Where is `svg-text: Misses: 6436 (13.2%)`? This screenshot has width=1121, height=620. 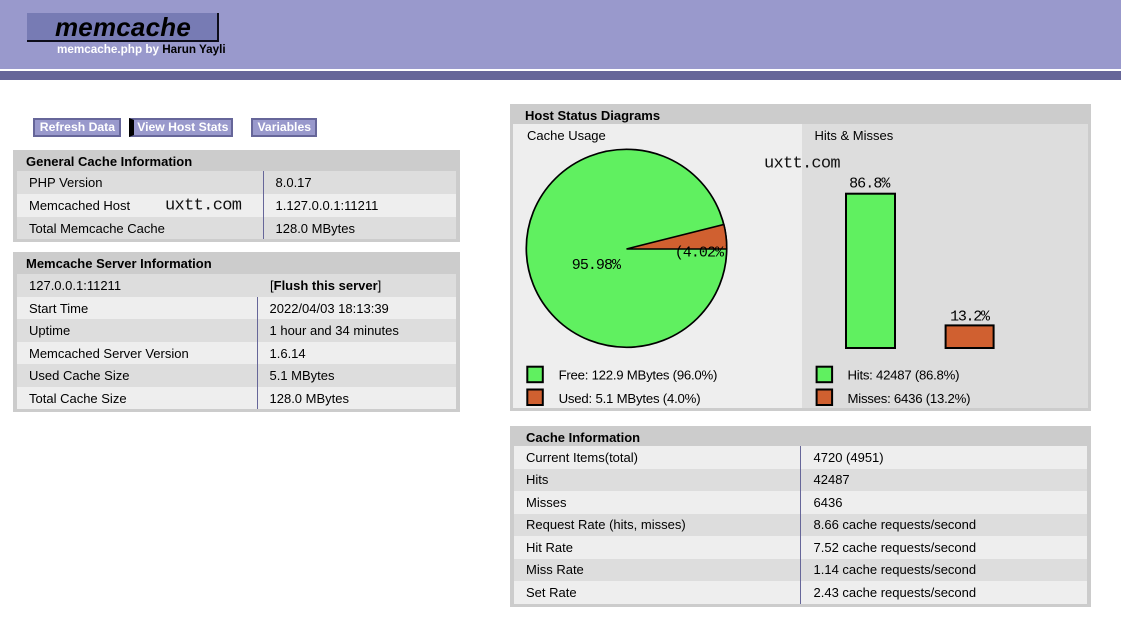
svg-text: Misses: 6436 (13.2%) is located at coordinates (909, 398).